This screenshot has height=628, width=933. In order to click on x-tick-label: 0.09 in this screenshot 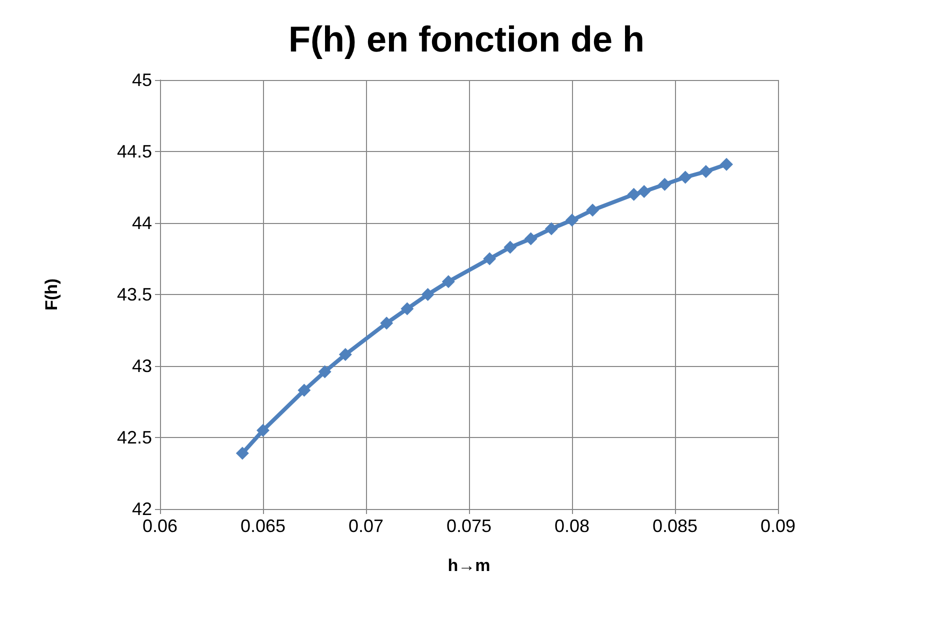, I will do `click(778, 526)`.